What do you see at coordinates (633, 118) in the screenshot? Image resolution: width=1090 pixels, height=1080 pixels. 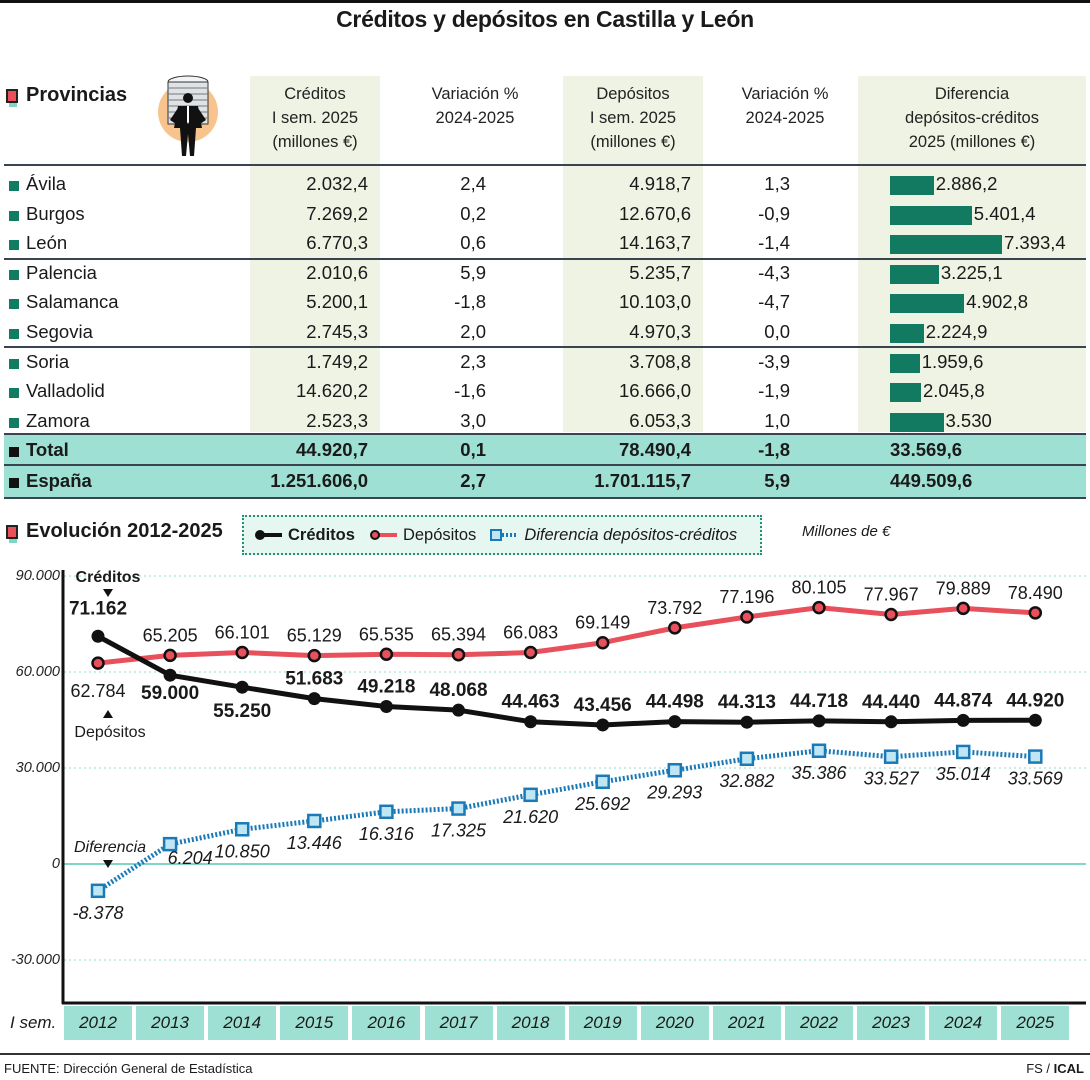 I see `header-depositos: Depósitos I sem. 2025 (millones €)` at bounding box center [633, 118].